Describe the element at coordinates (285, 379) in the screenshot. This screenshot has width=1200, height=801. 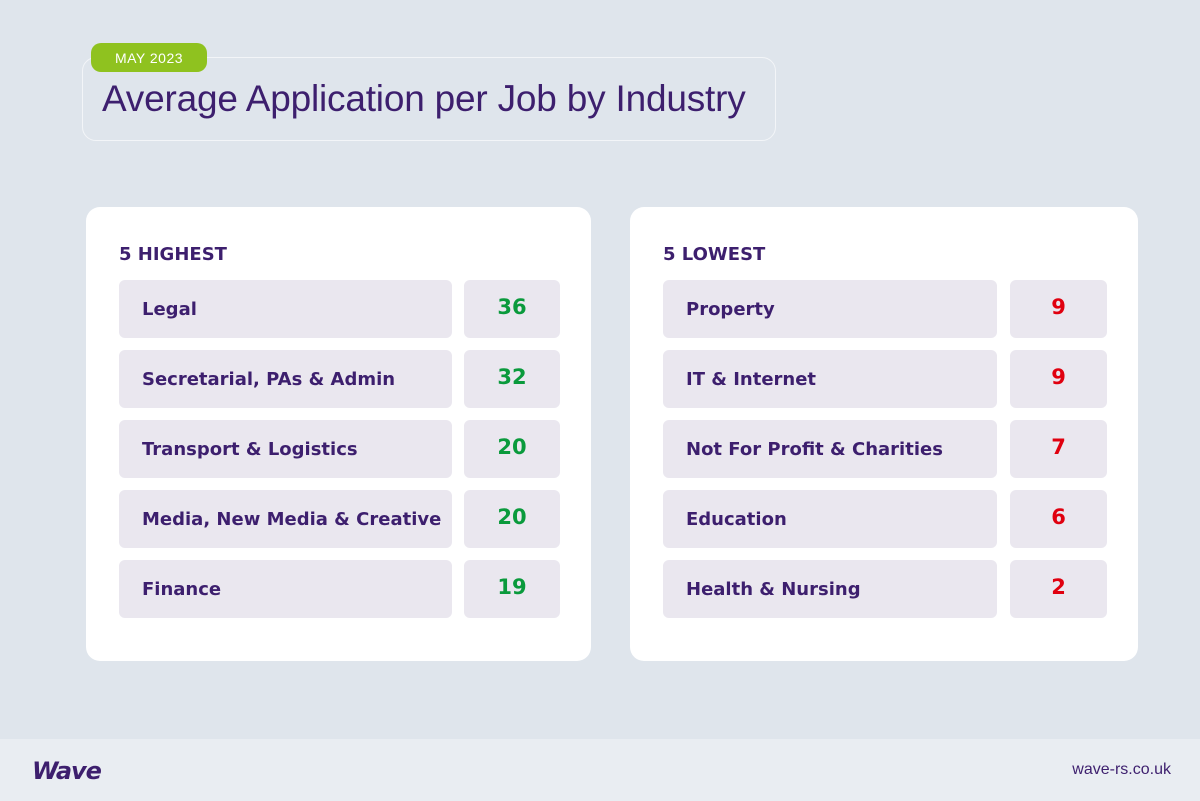
I see `industry-label: Secretarial, PAs & Admin` at that location.